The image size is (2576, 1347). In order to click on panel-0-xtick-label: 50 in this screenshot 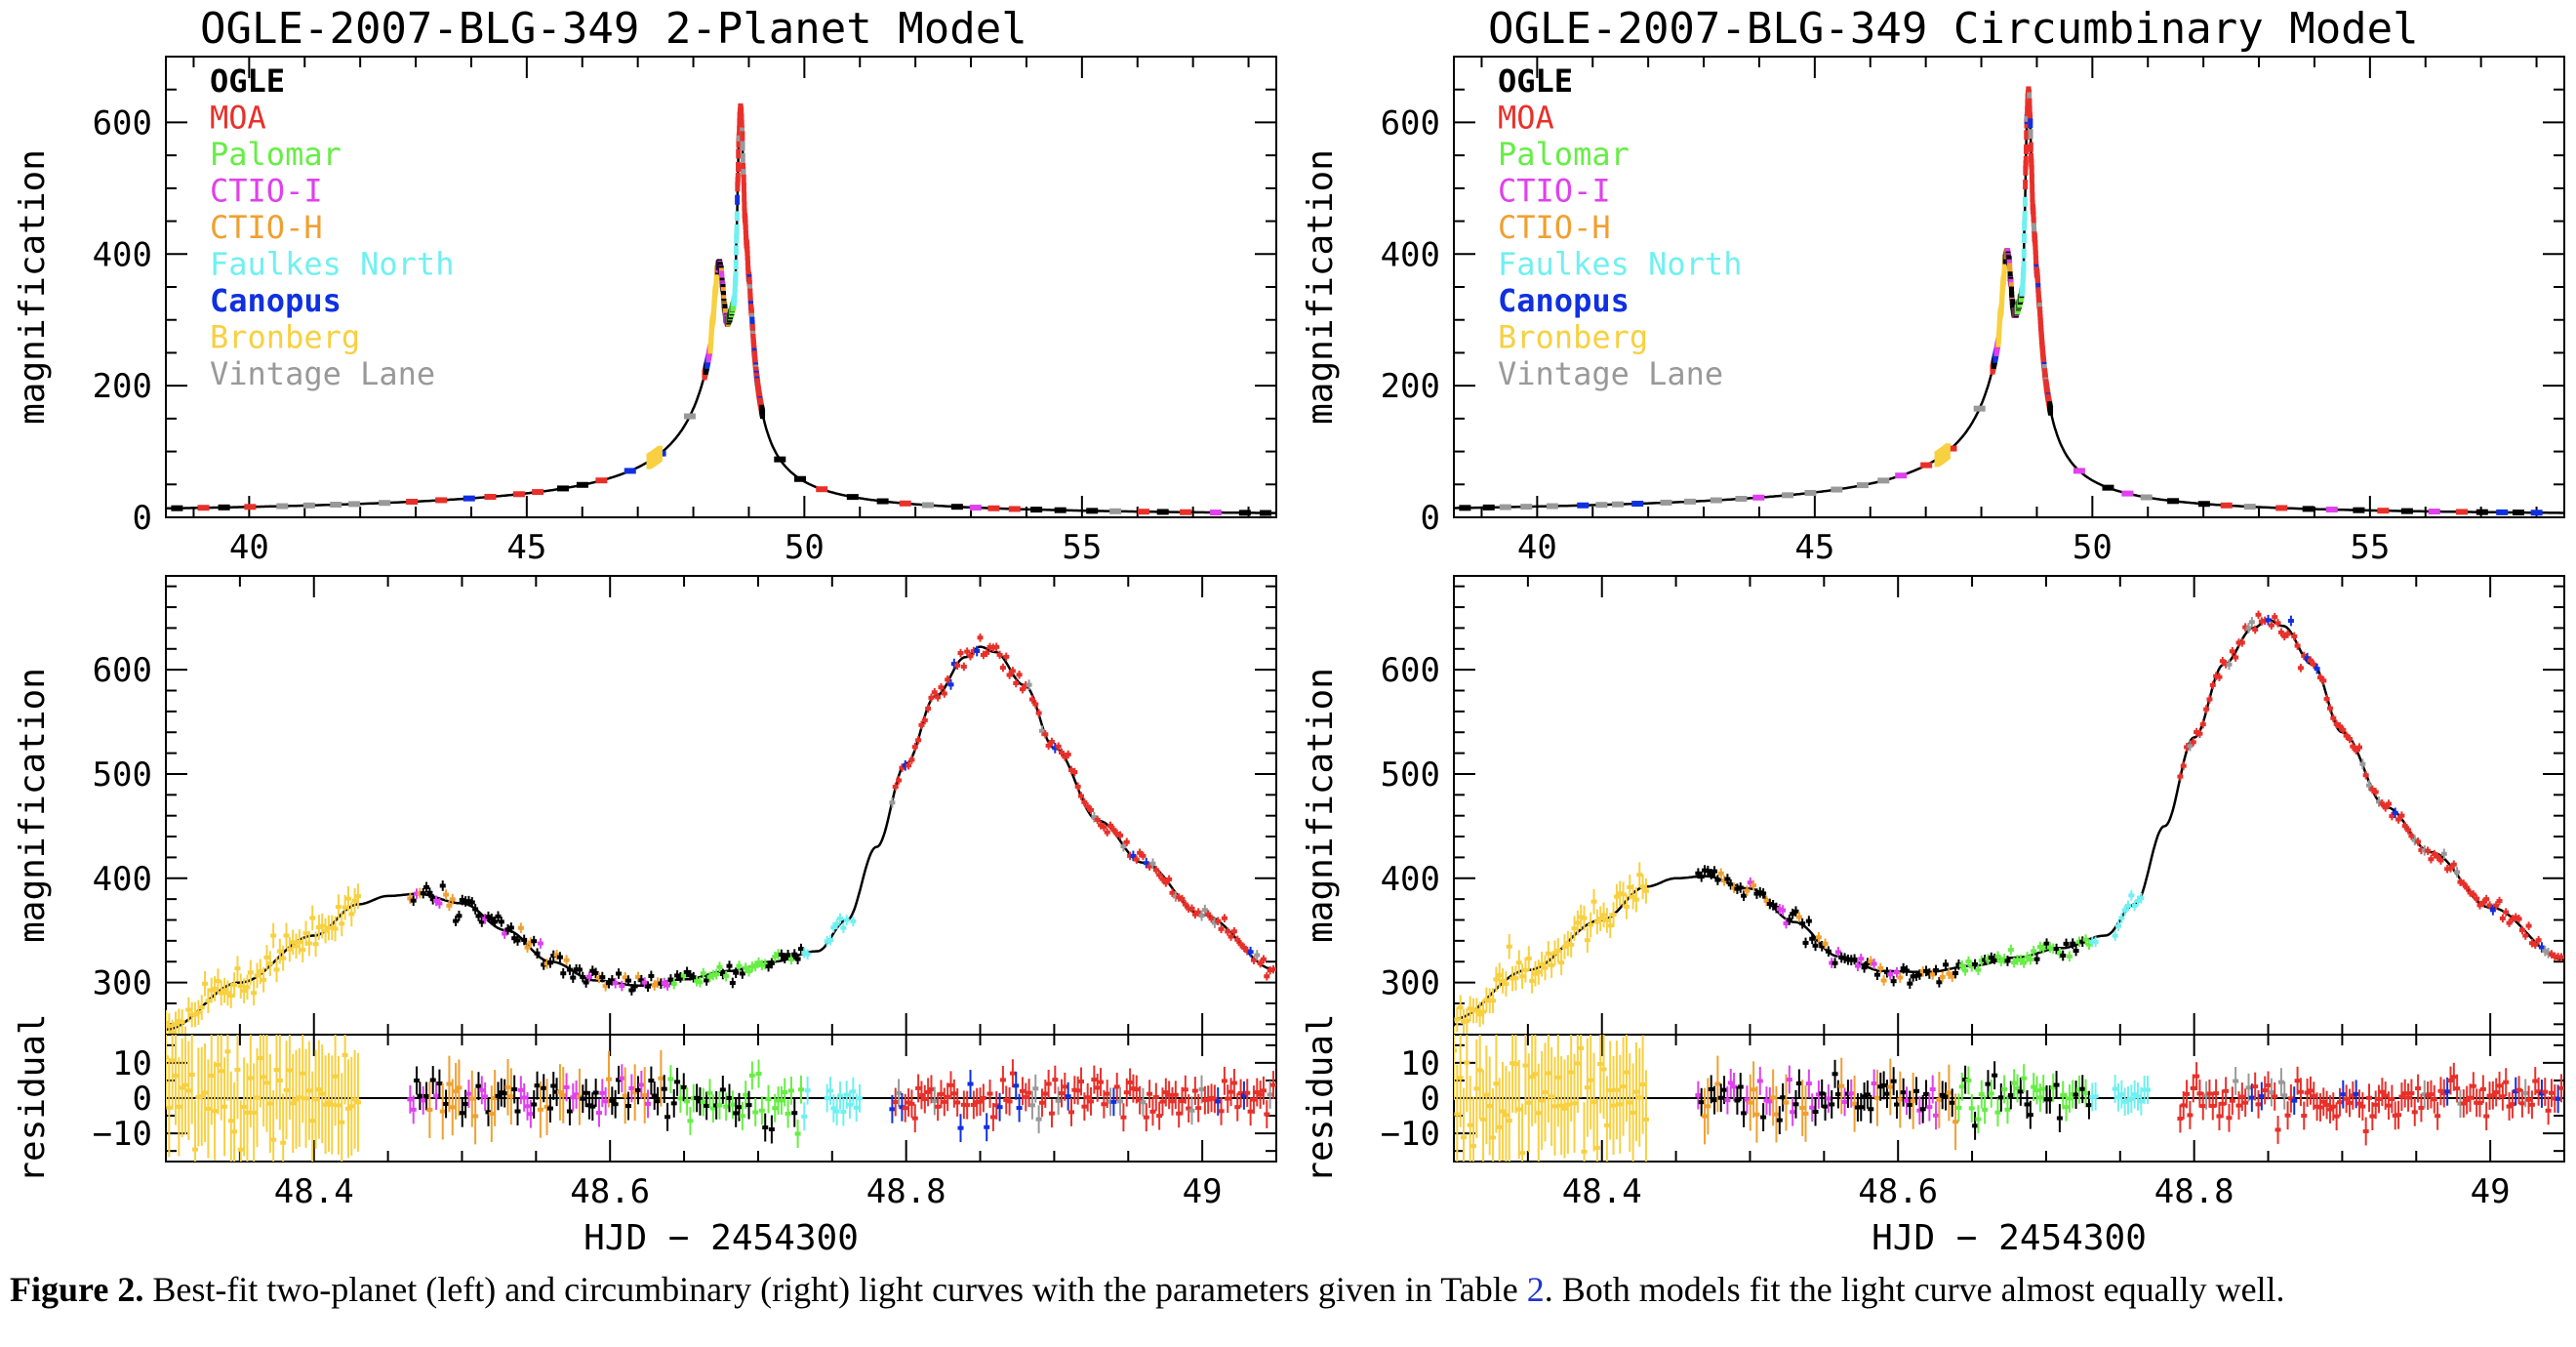, I will do `click(805, 547)`.